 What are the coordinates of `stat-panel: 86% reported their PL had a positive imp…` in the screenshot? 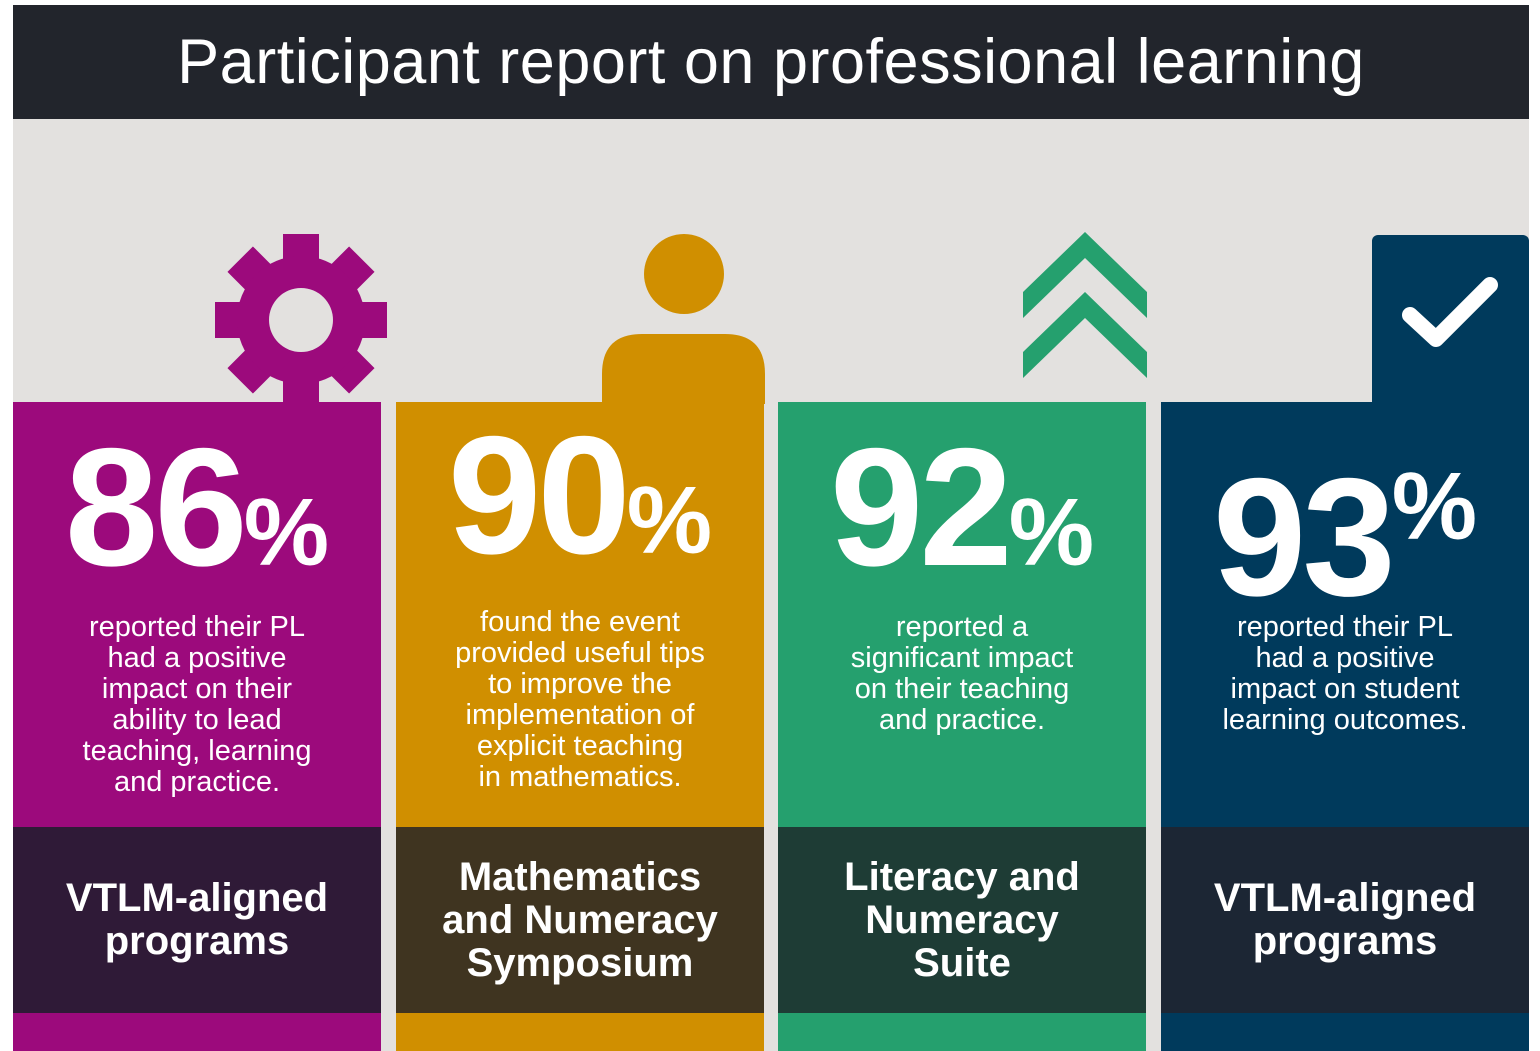 It's located at (197, 614).